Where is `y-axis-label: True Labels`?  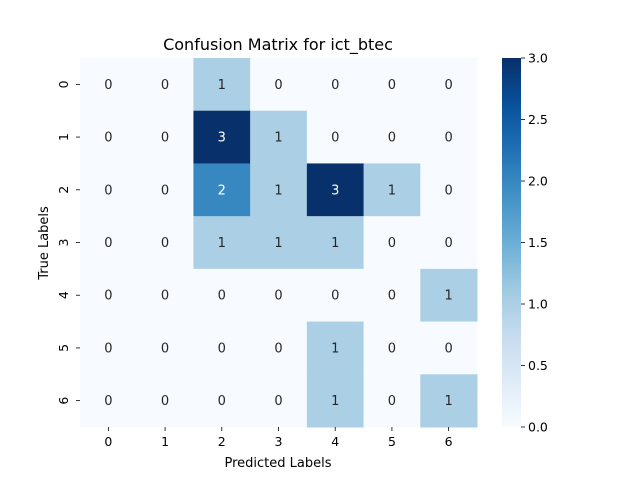
y-axis-label: True Labels is located at coordinates (44, 243).